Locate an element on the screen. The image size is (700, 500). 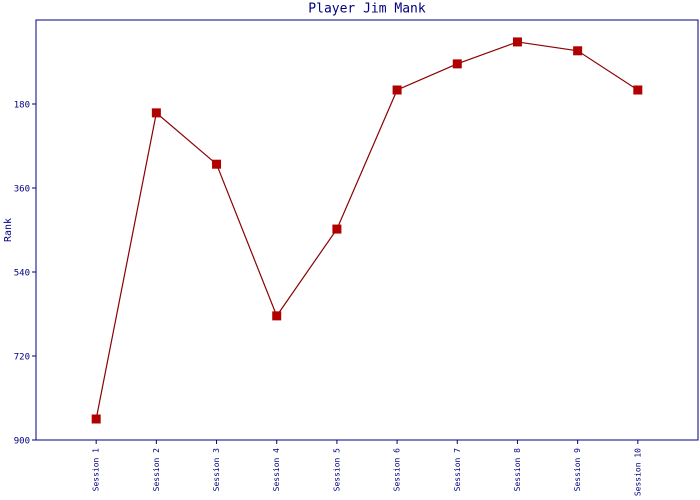
x-tick-label: Session 4 is located at coordinates (276, 470).